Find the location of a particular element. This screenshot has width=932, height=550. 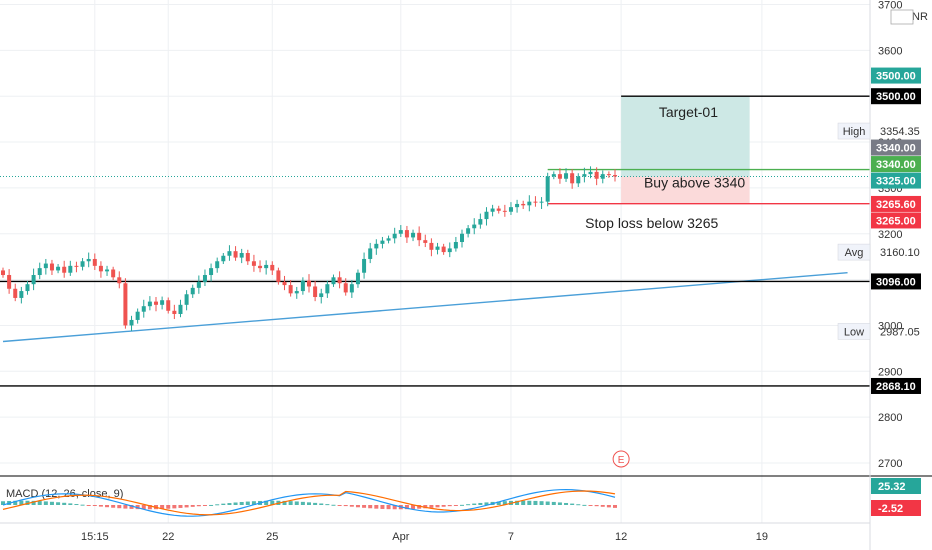

stat-tag-name: Low is located at coordinates (854, 332).